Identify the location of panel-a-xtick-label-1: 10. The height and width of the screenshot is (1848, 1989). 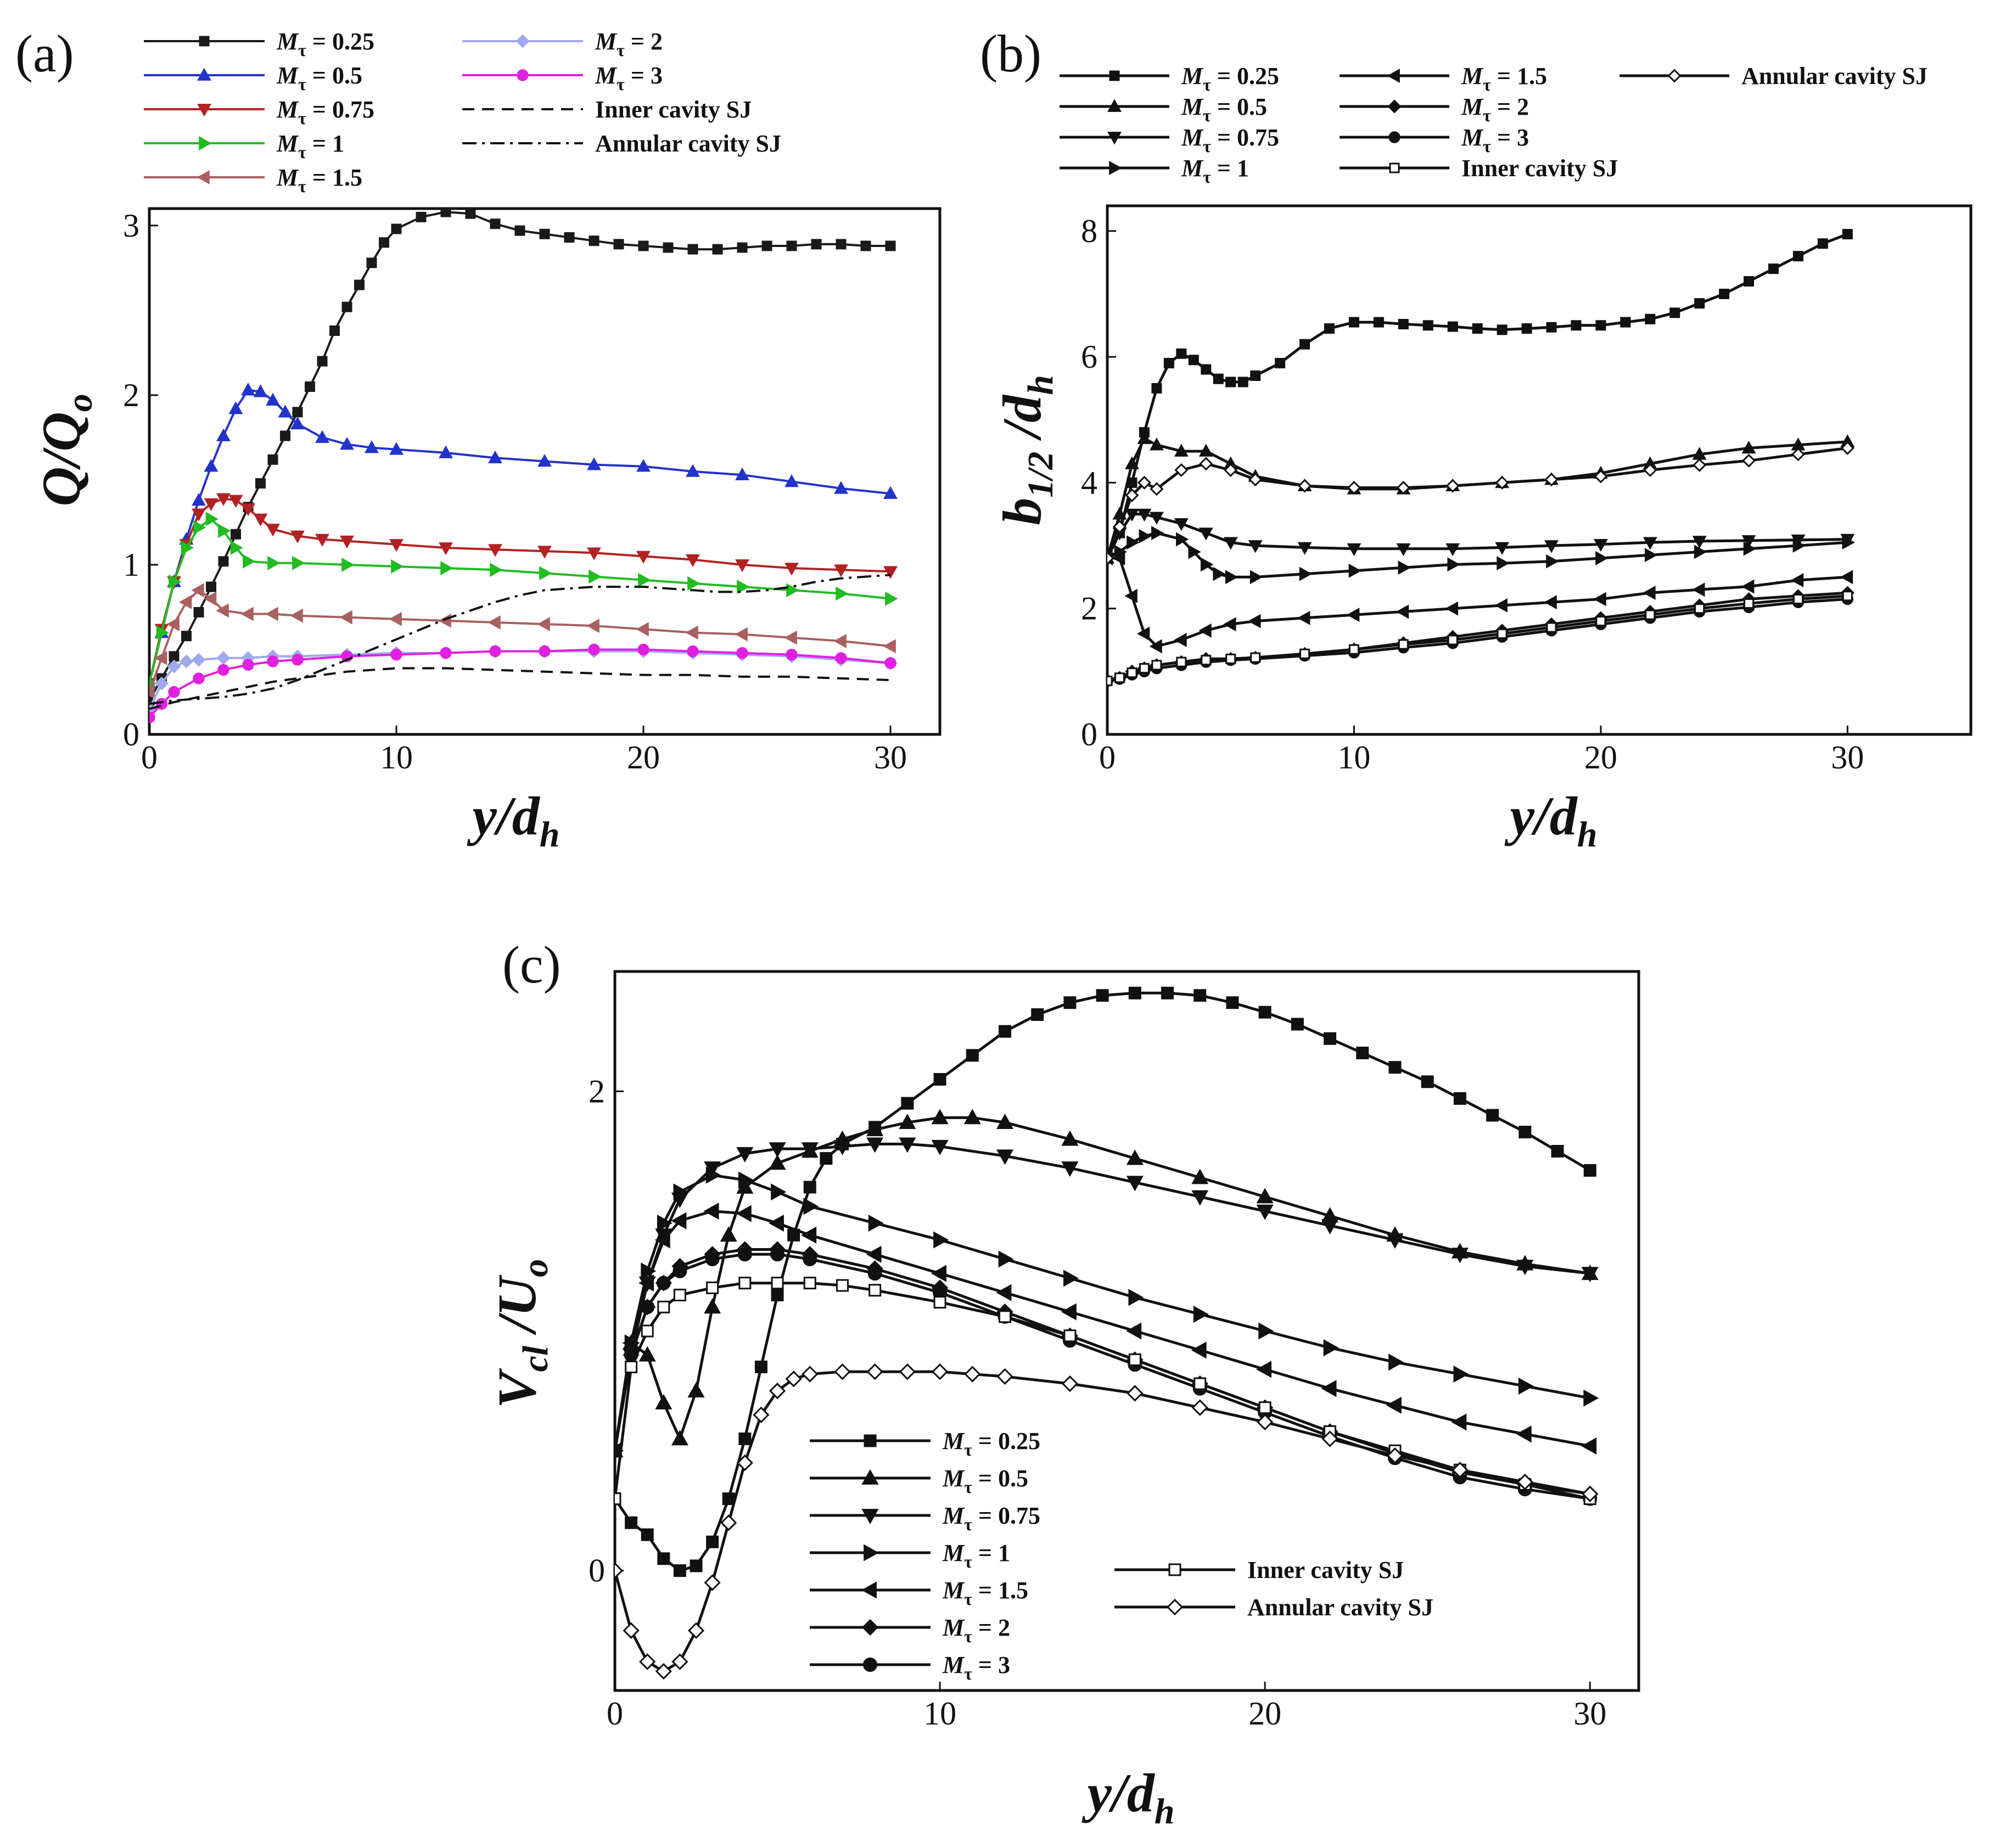
(396, 758).